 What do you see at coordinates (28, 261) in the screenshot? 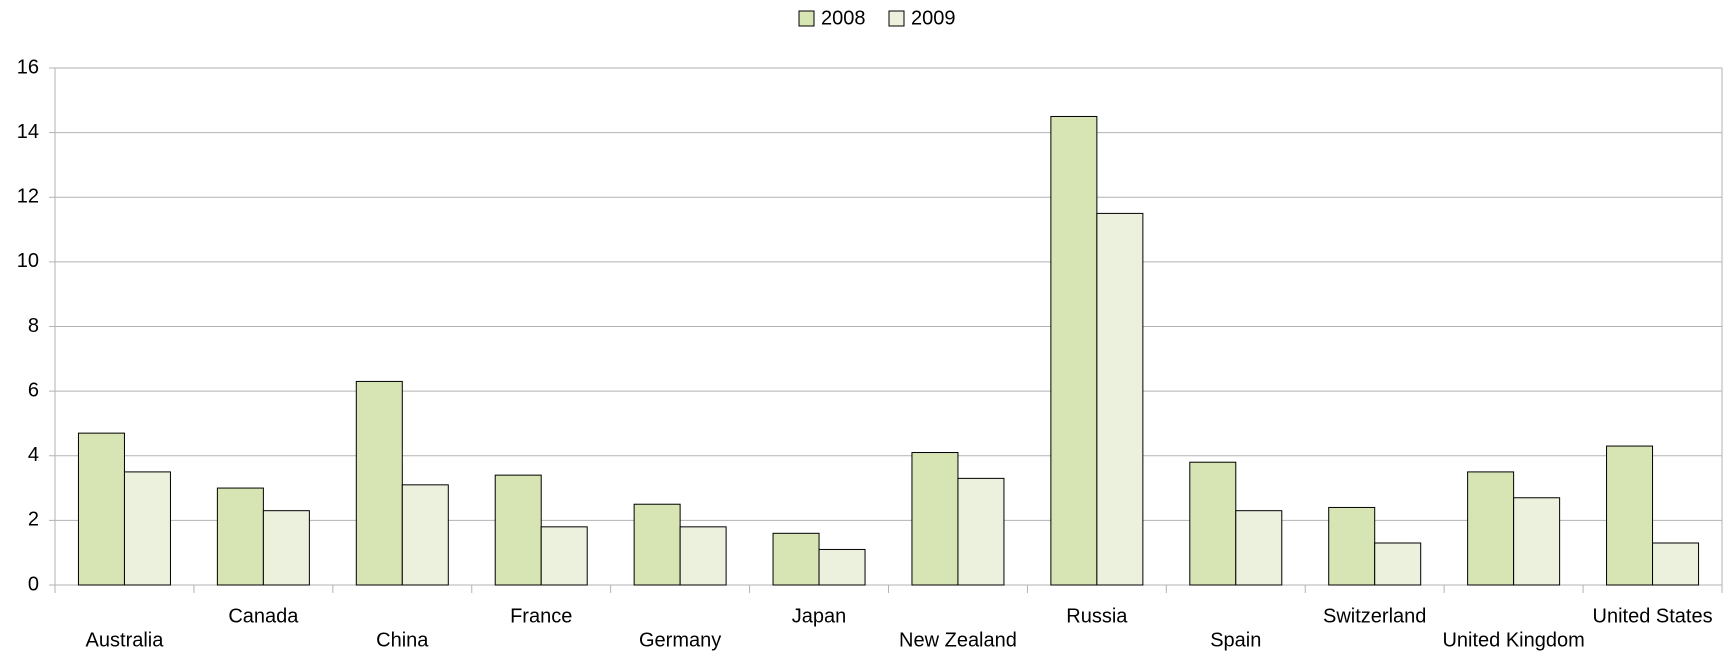
I see `y-tick-label: 10` at bounding box center [28, 261].